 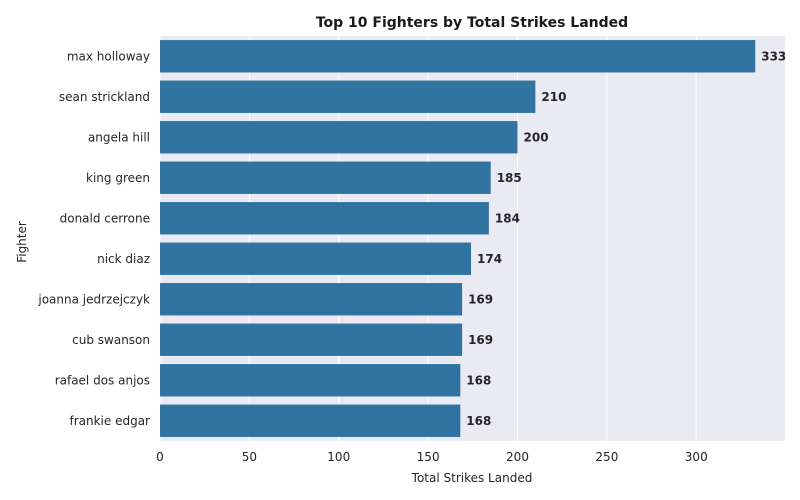 I want to click on x-tick-label: 0, so click(x=160, y=457).